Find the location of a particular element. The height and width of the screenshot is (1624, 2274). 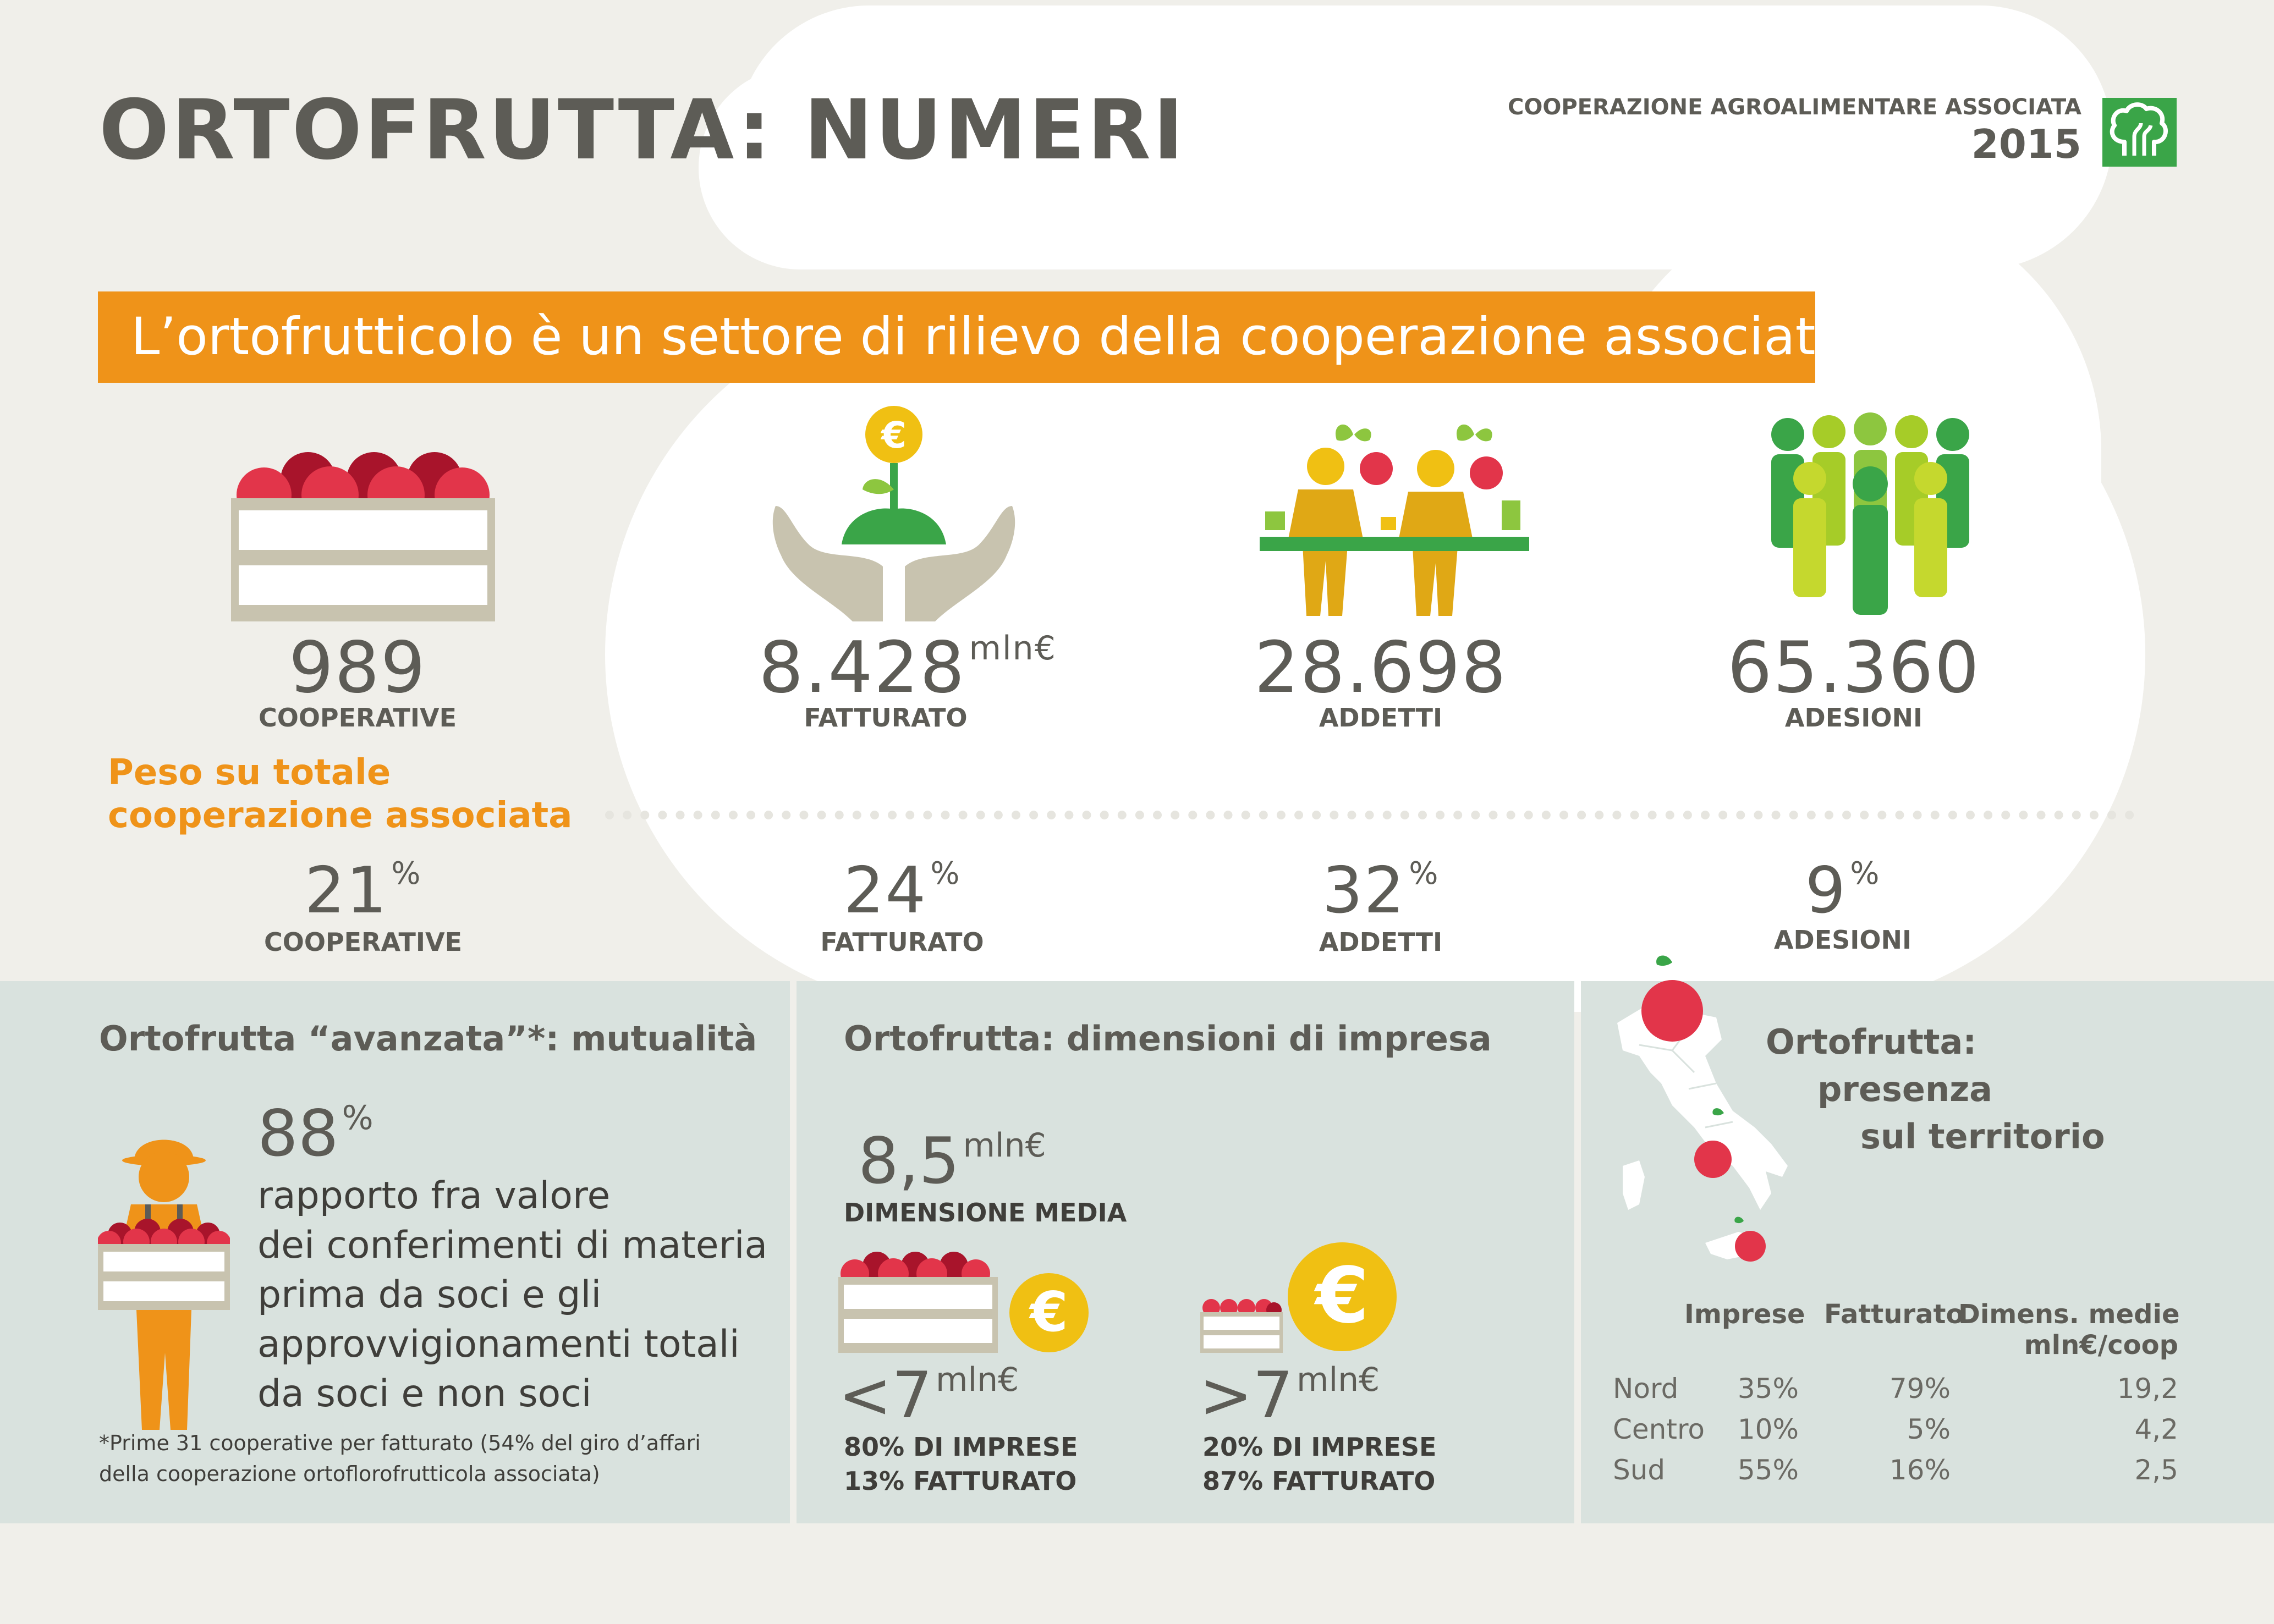

description-line: rapporto fra valore is located at coordinates (434, 1196).